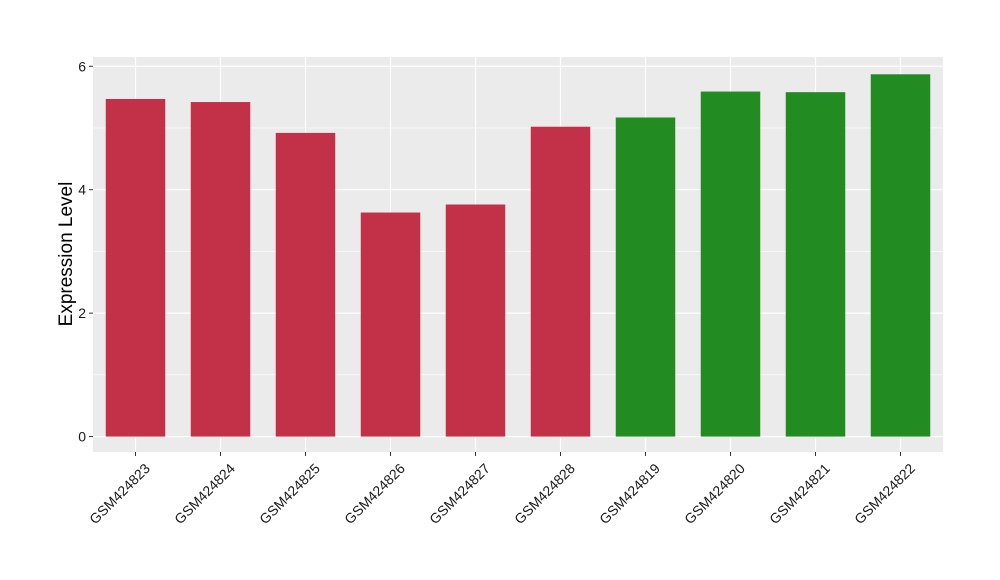 The width and height of the screenshot is (1000, 580). I want to click on y-tick-label: 6, so click(82, 66).